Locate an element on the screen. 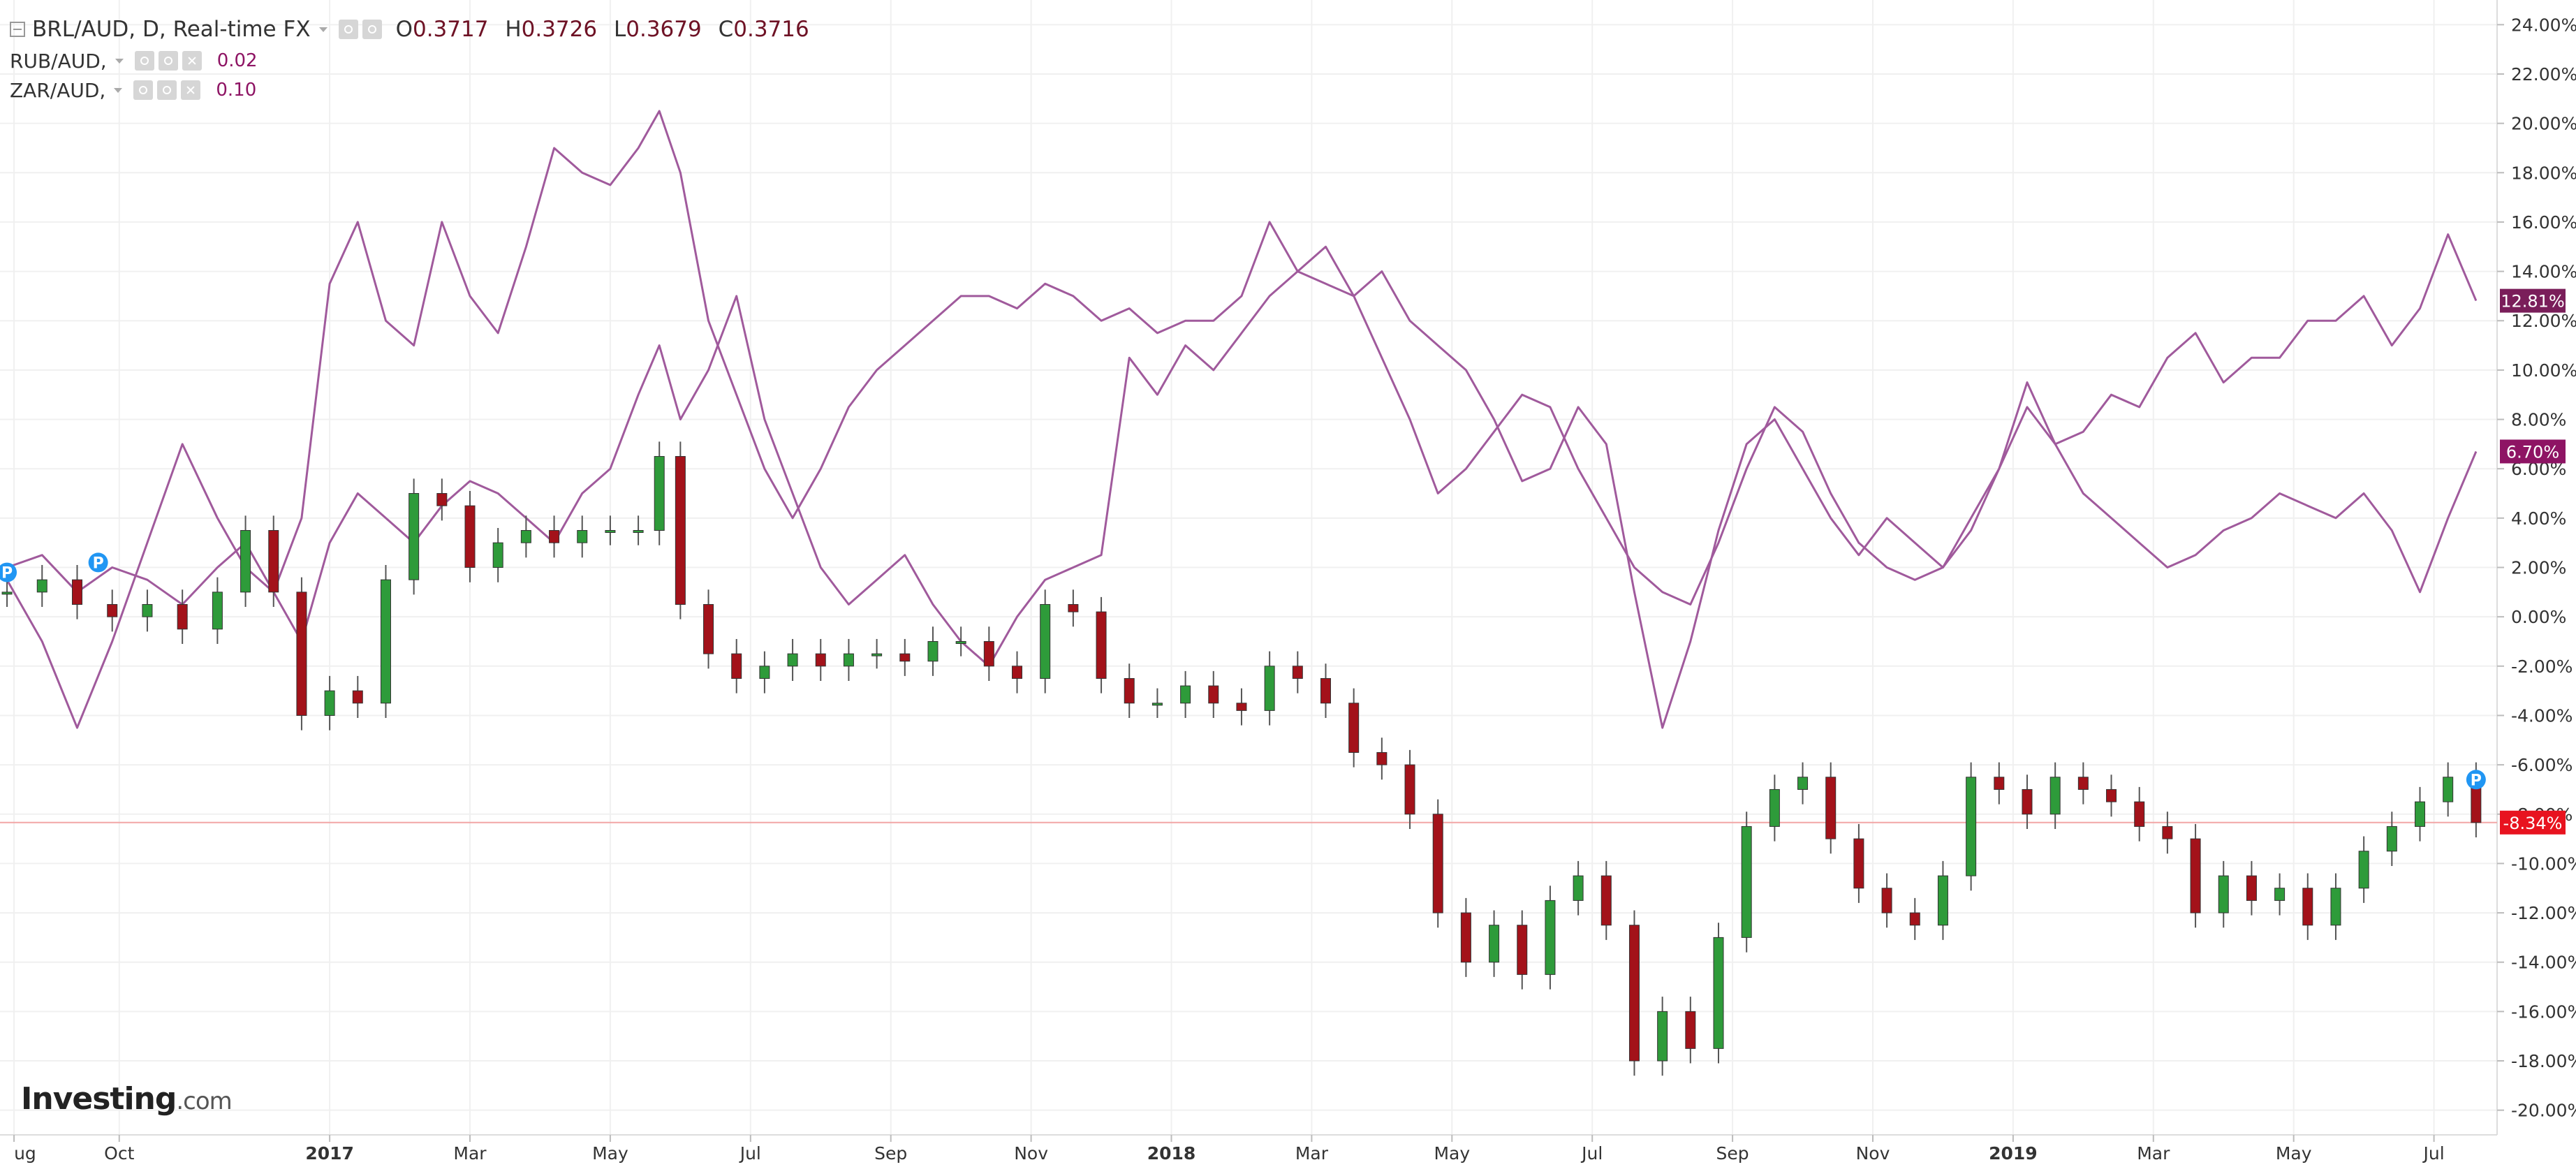 Image resolution: width=2576 pixels, height=1167 pixels. zar-series-title: ZAR/AUD, is located at coordinates (58, 90).